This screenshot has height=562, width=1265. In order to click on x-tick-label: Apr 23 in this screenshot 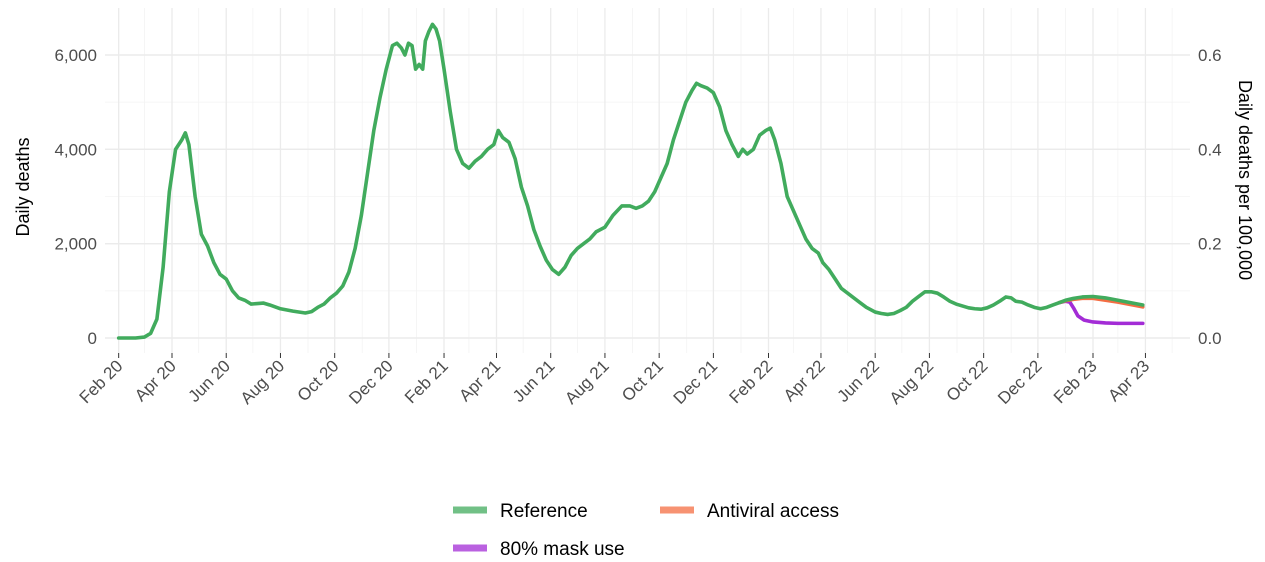, I will do `click(1128, 380)`.